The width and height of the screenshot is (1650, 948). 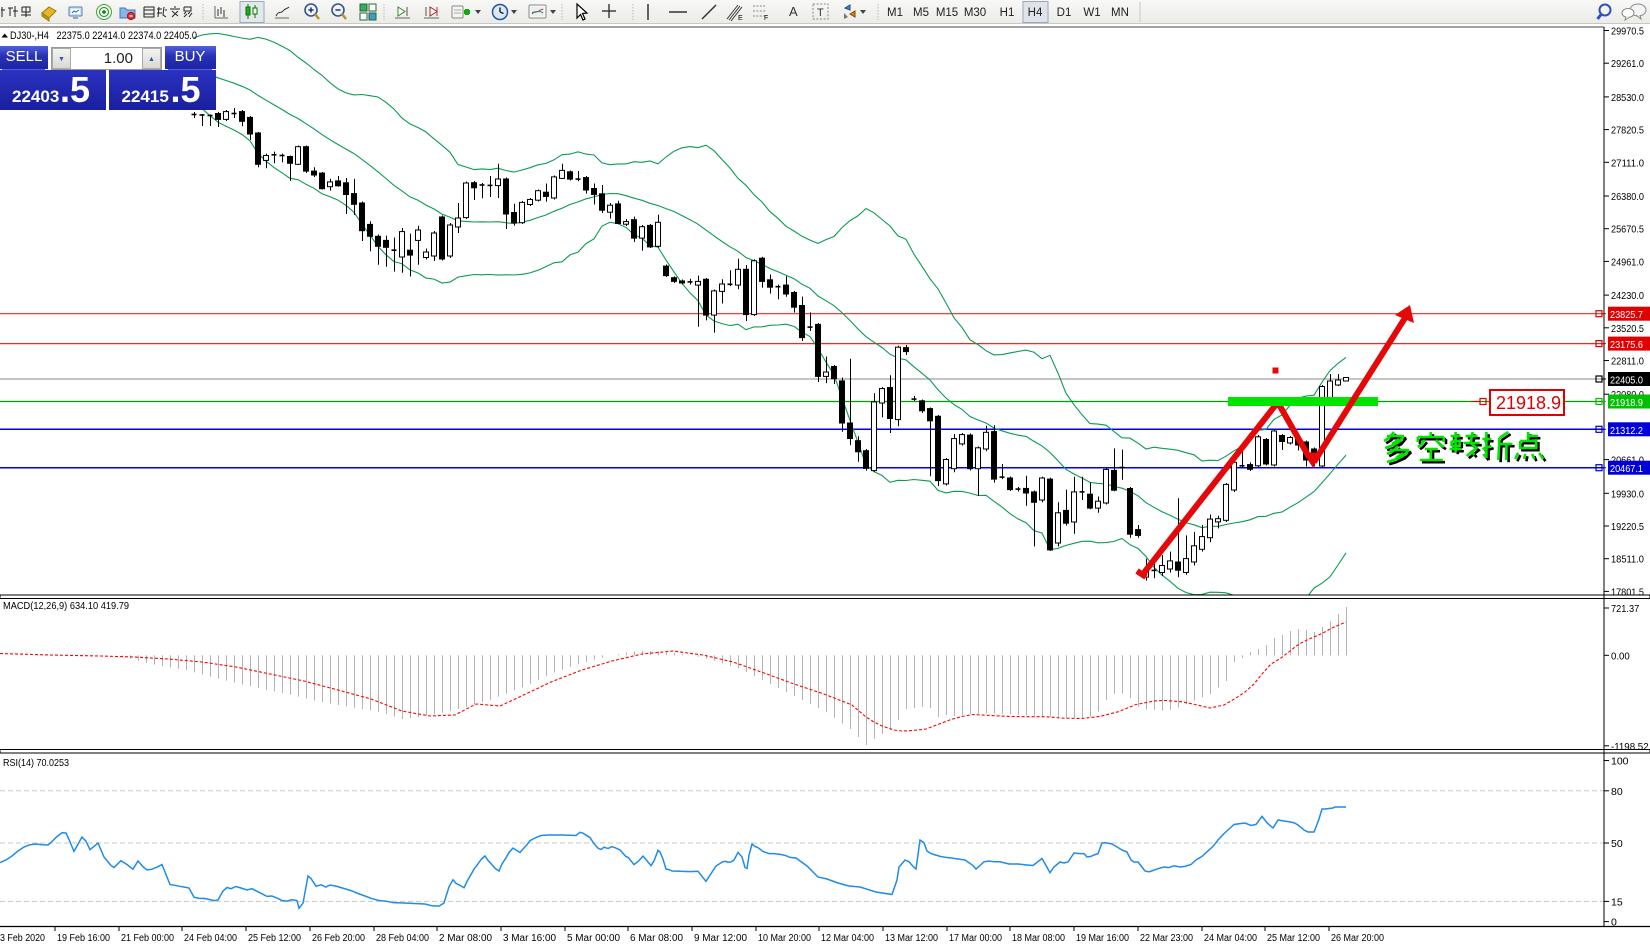 I want to click on svg-text: 25 Mar 12:00, so click(x=1293, y=938).